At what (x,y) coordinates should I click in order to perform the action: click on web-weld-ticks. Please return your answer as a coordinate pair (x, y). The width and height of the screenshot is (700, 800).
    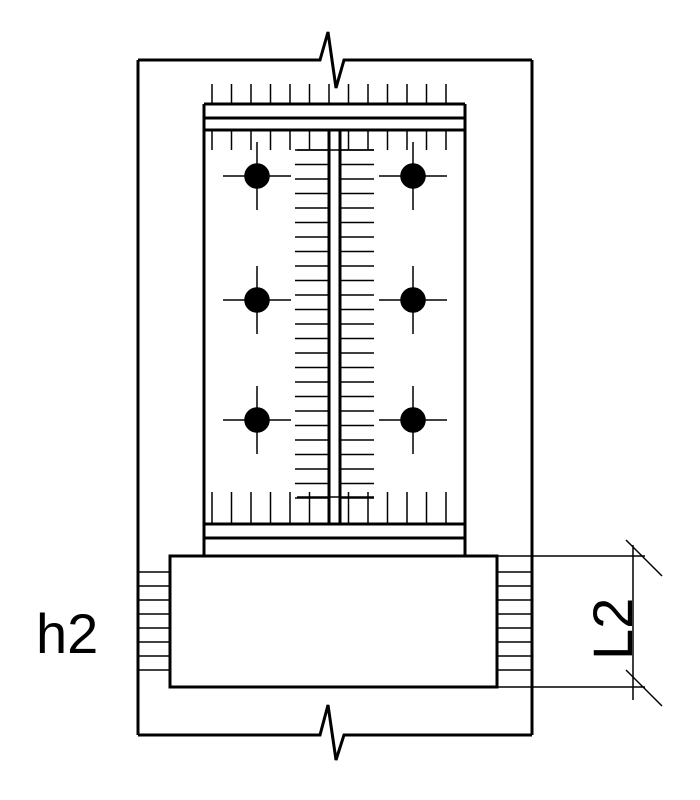
    Looking at the image, I should click on (334, 324).